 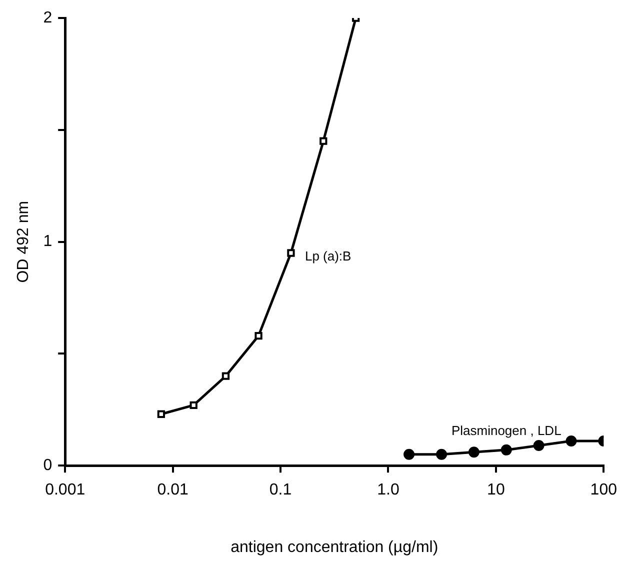 I want to click on x-axis-title: antigen concentration (µg/ml), so click(x=334, y=547).